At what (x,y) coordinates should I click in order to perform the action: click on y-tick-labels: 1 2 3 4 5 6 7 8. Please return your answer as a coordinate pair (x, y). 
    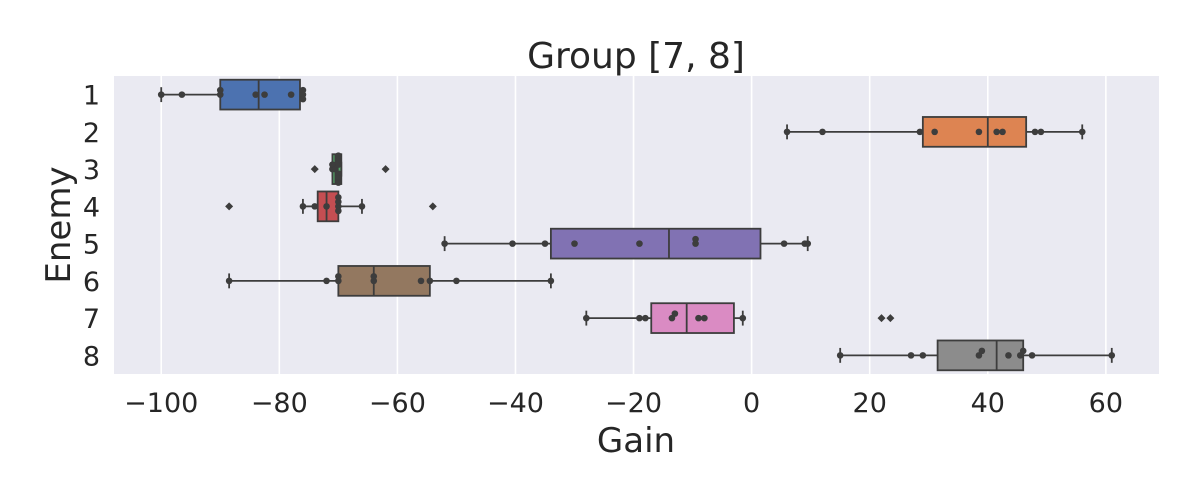
    Looking at the image, I should click on (91, 227).